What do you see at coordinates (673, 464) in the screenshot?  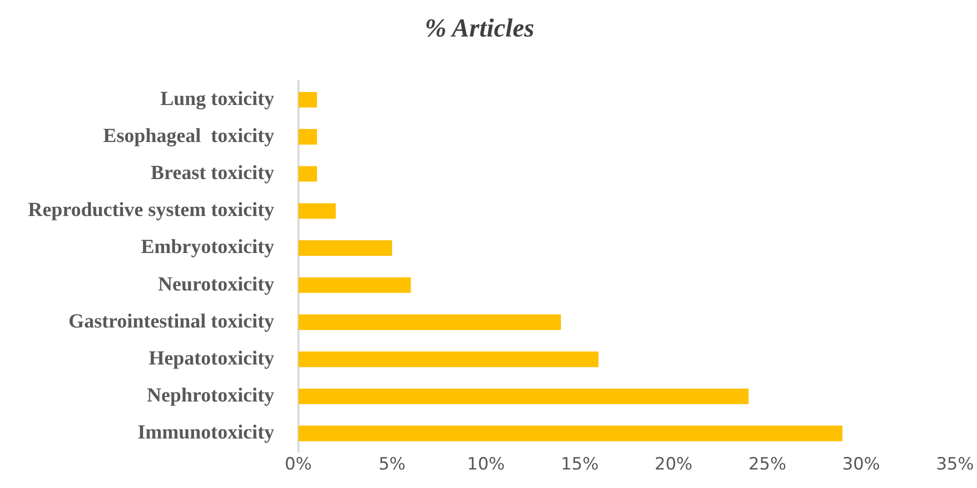 I see `x-tick-label: 20%` at bounding box center [673, 464].